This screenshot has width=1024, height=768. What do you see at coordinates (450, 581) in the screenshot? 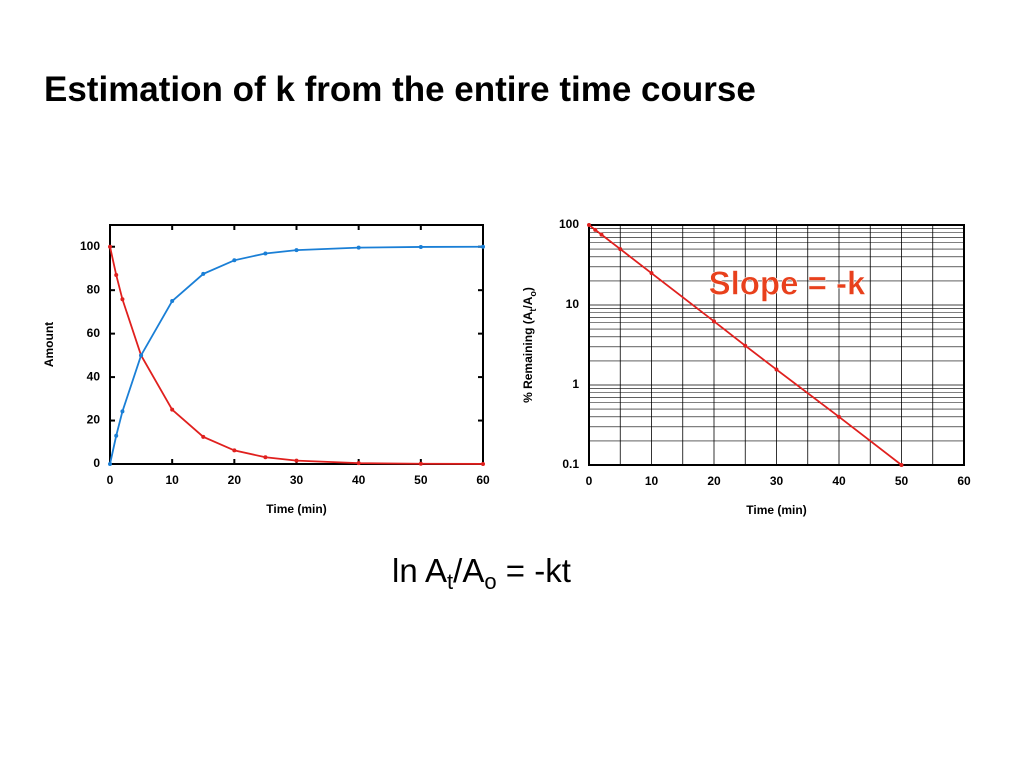
I see `equation-subscript: t` at bounding box center [450, 581].